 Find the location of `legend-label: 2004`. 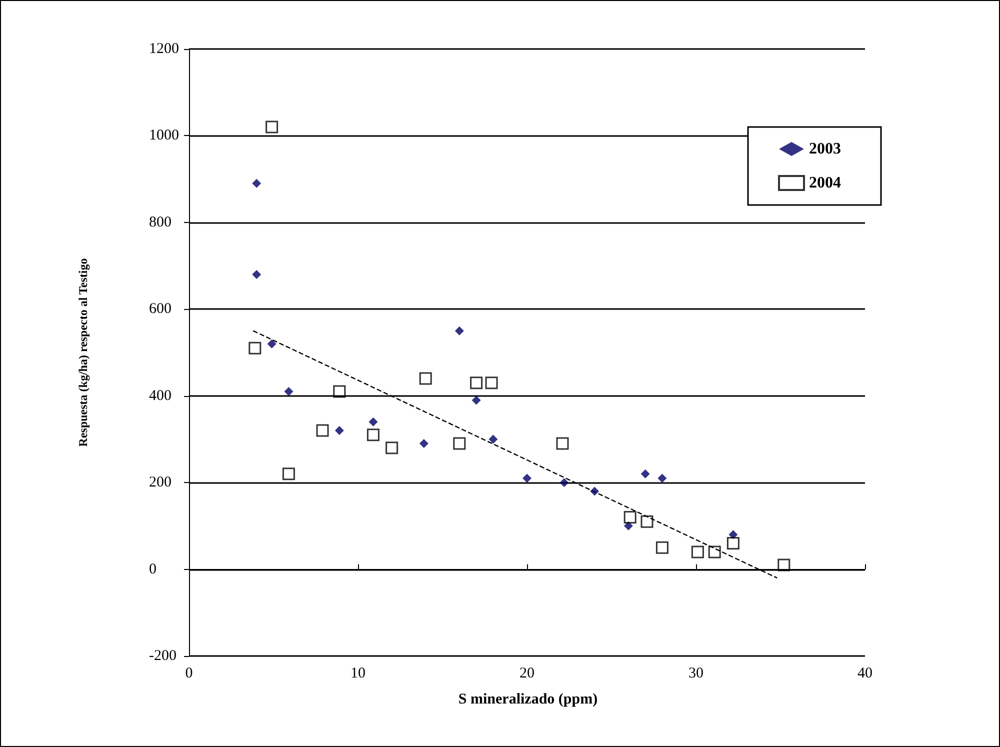

legend-label: 2004 is located at coordinates (825, 183).